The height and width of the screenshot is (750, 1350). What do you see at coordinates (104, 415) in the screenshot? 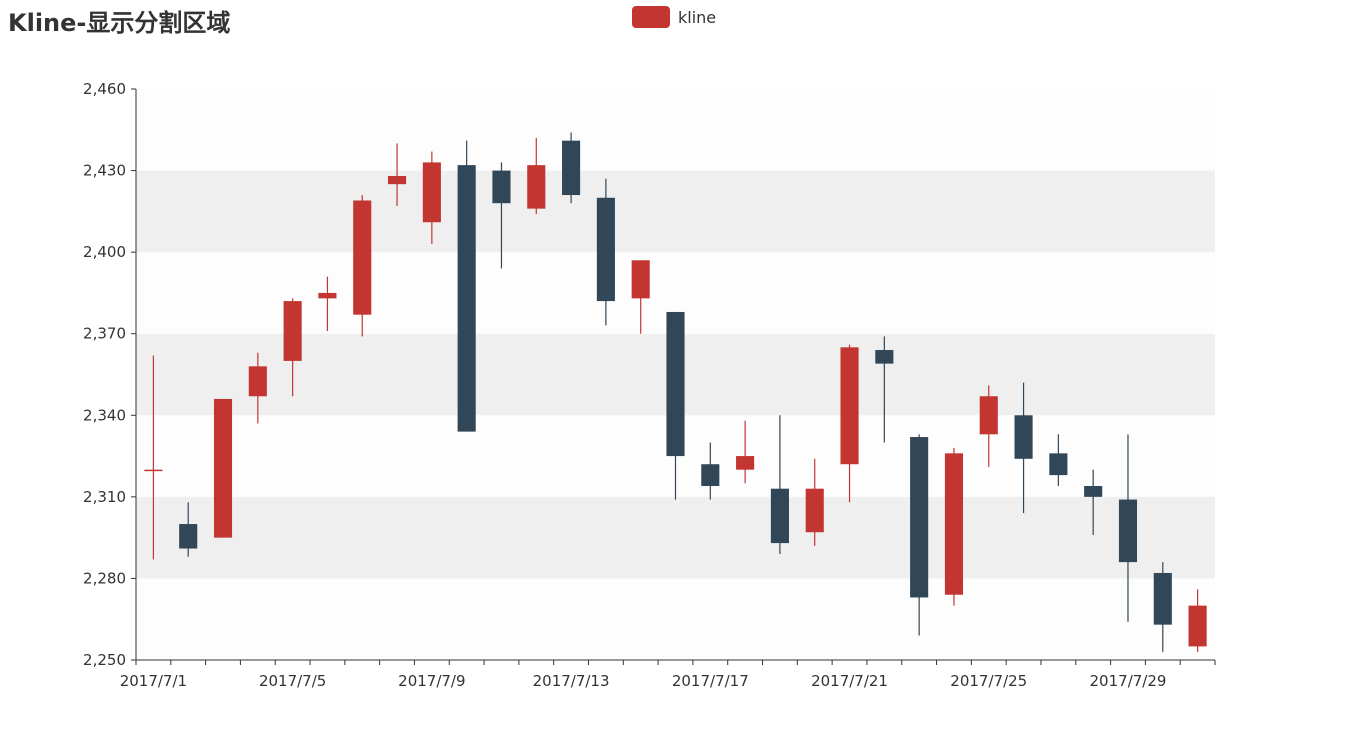
I see `y-tick-label: 2,340` at bounding box center [104, 415].